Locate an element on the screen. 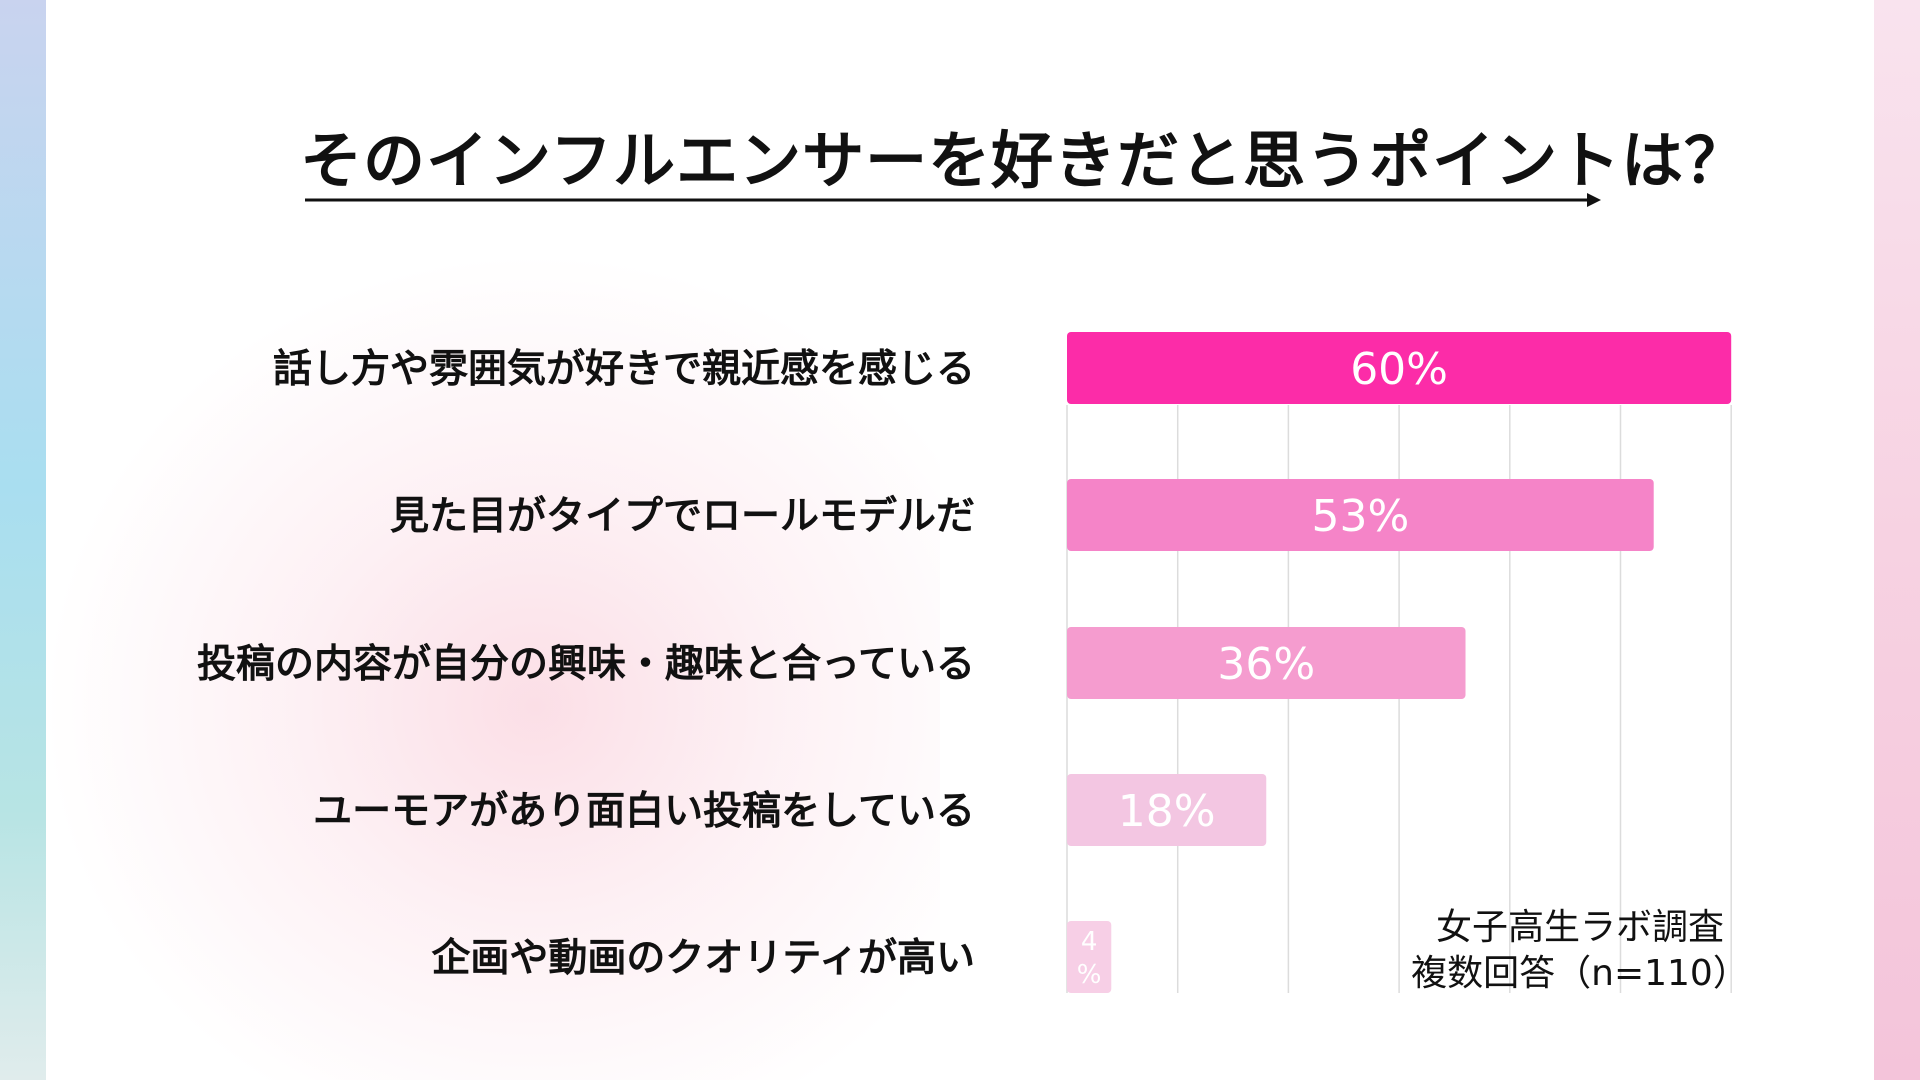 The width and height of the screenshot is (1920, 1080). category-label: 見た目がタイプでロールモデルだ is located at coordinates (682, 516).